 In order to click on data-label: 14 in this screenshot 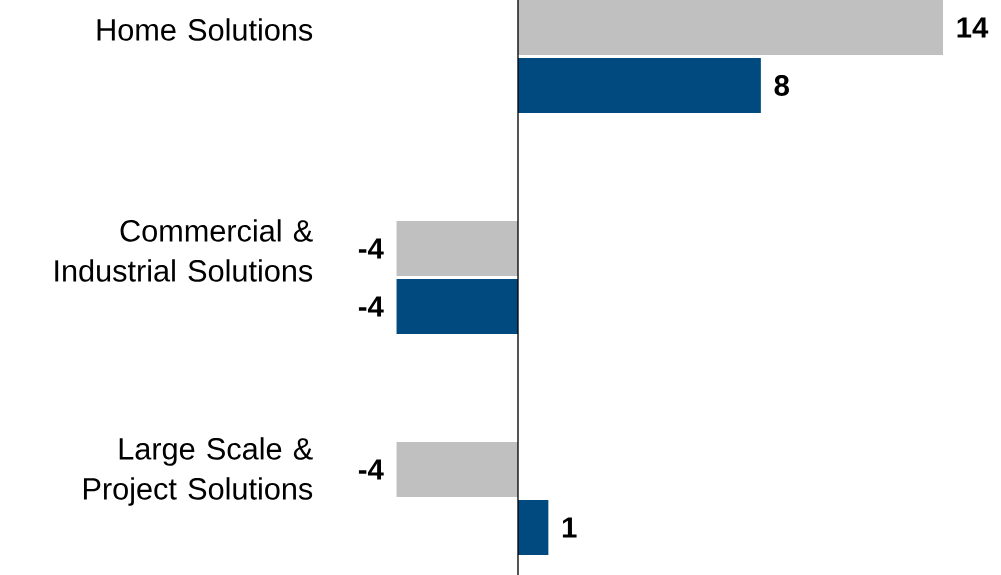, I will do `click(973, 27)`.